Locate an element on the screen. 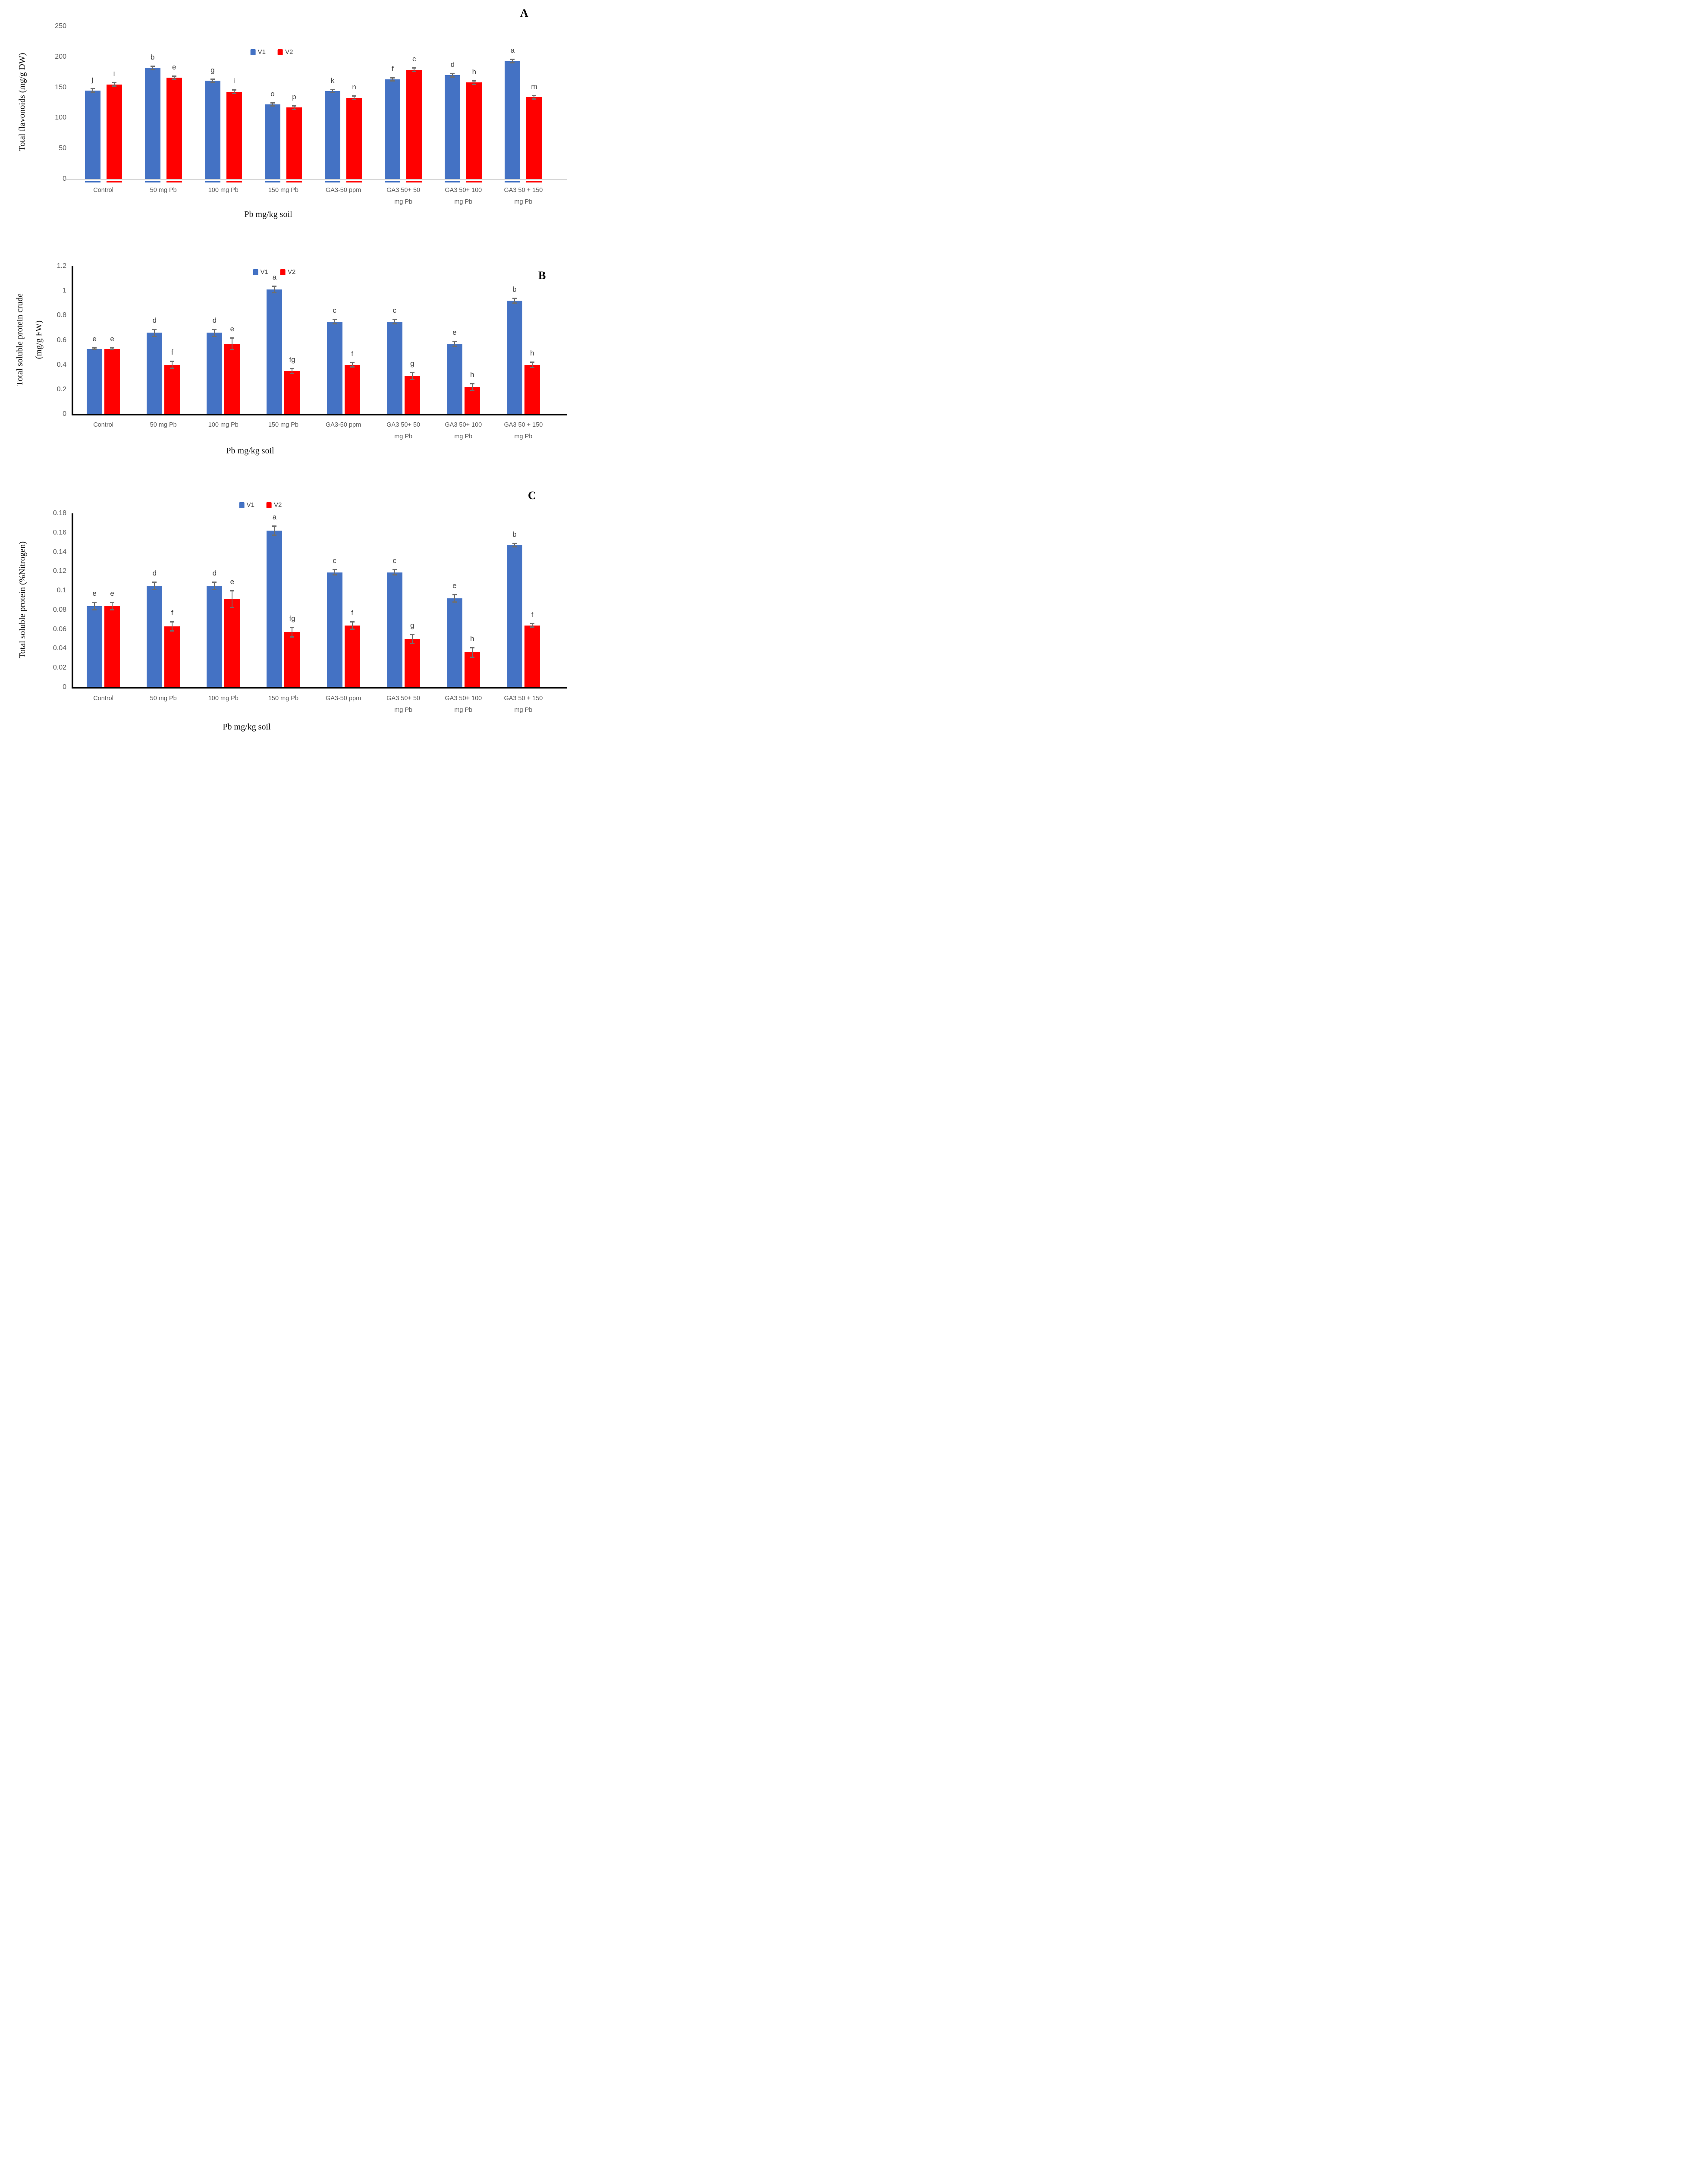 The image size is (1708, 2157). y-axis-title: (mg/g FW) is located at coordinates (39, 339).